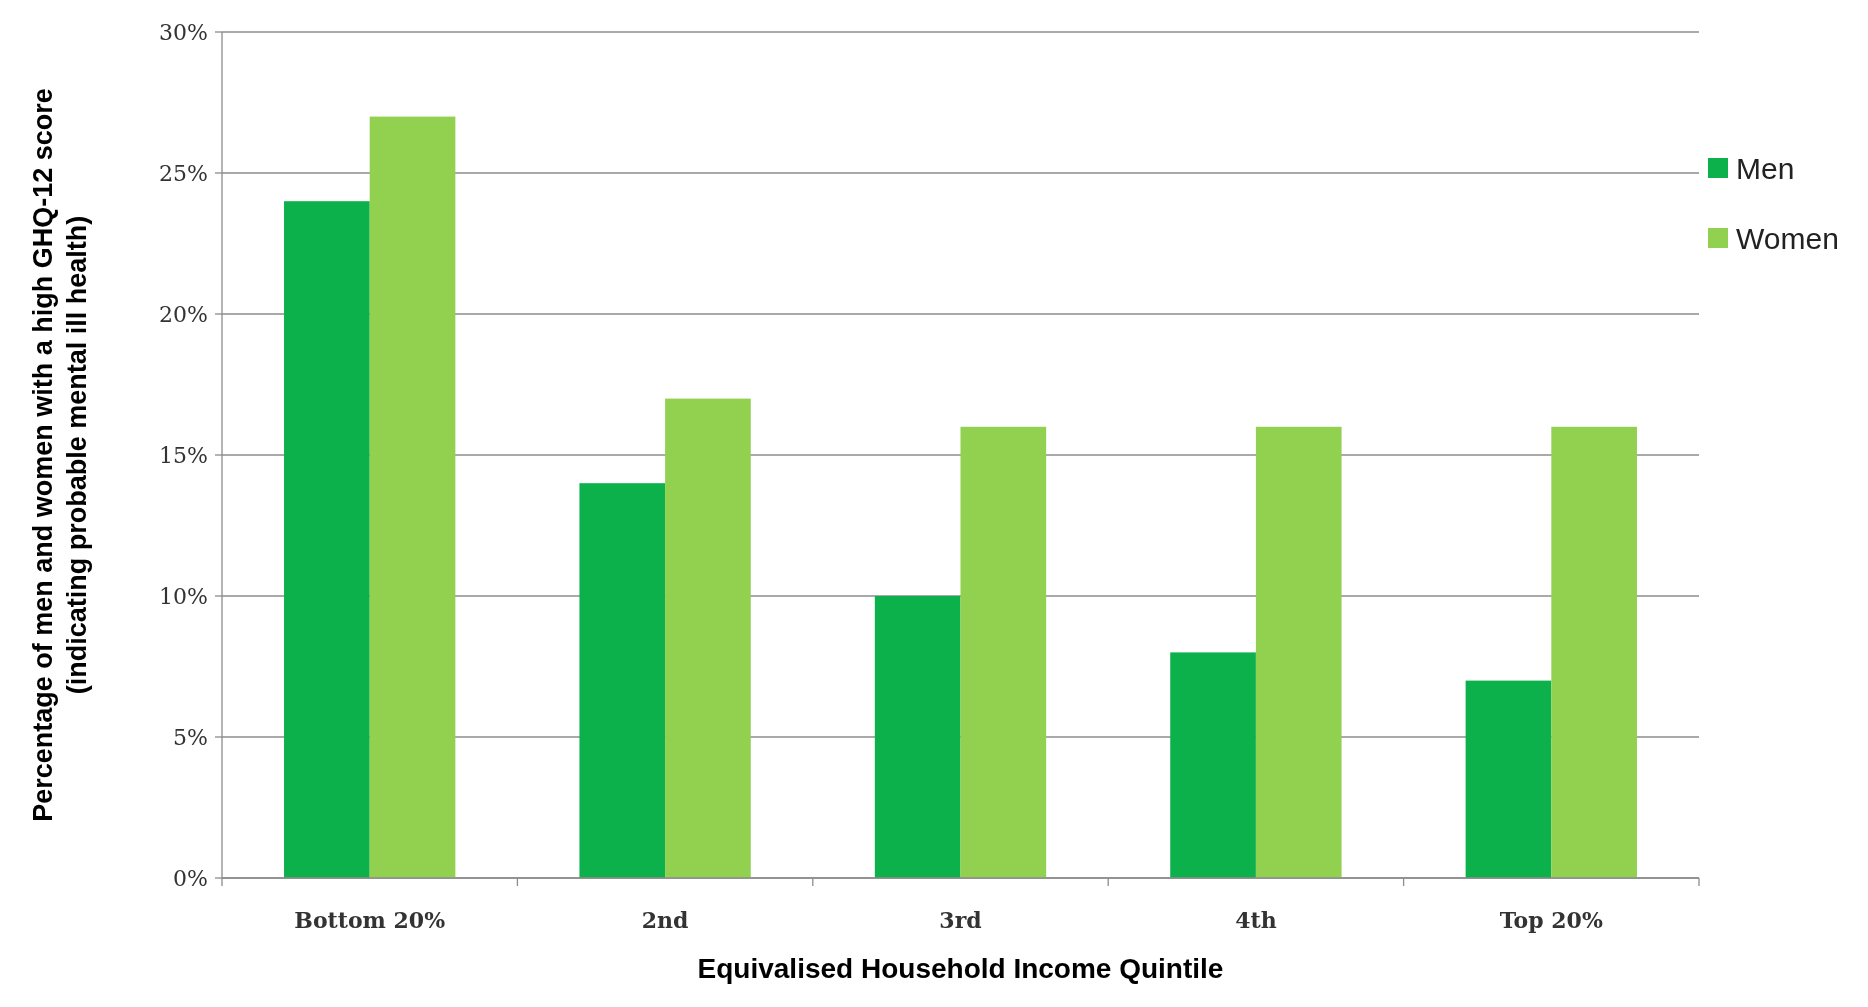 The image size is (1868, 1007). Describe the element at coordinates (1256, 920) in the screenshot. I see `x-tick-label: 4th` at that location.